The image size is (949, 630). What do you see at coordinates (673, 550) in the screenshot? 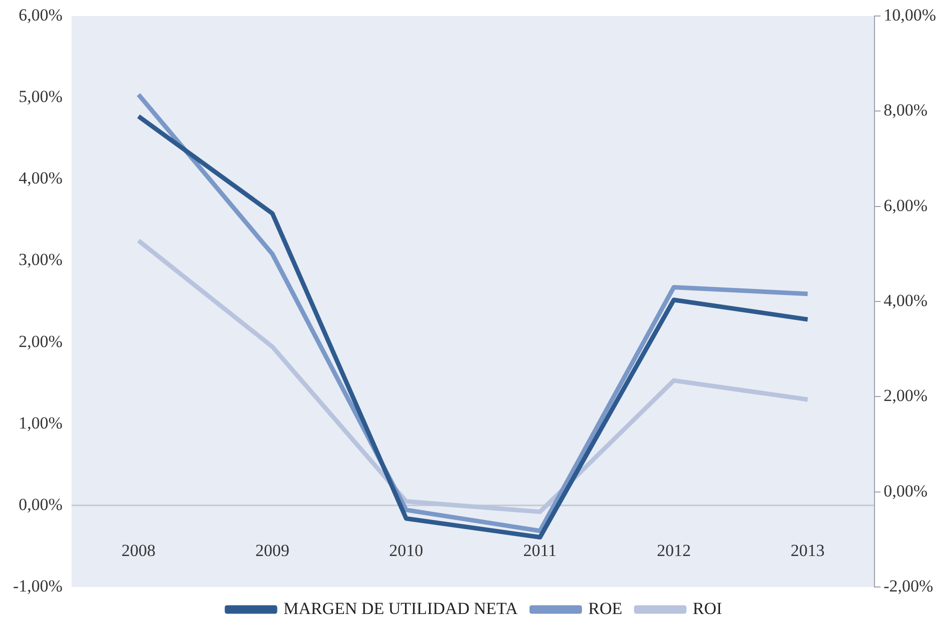
I see `x-tick-label: 2012` at bounding box center [673, 550].